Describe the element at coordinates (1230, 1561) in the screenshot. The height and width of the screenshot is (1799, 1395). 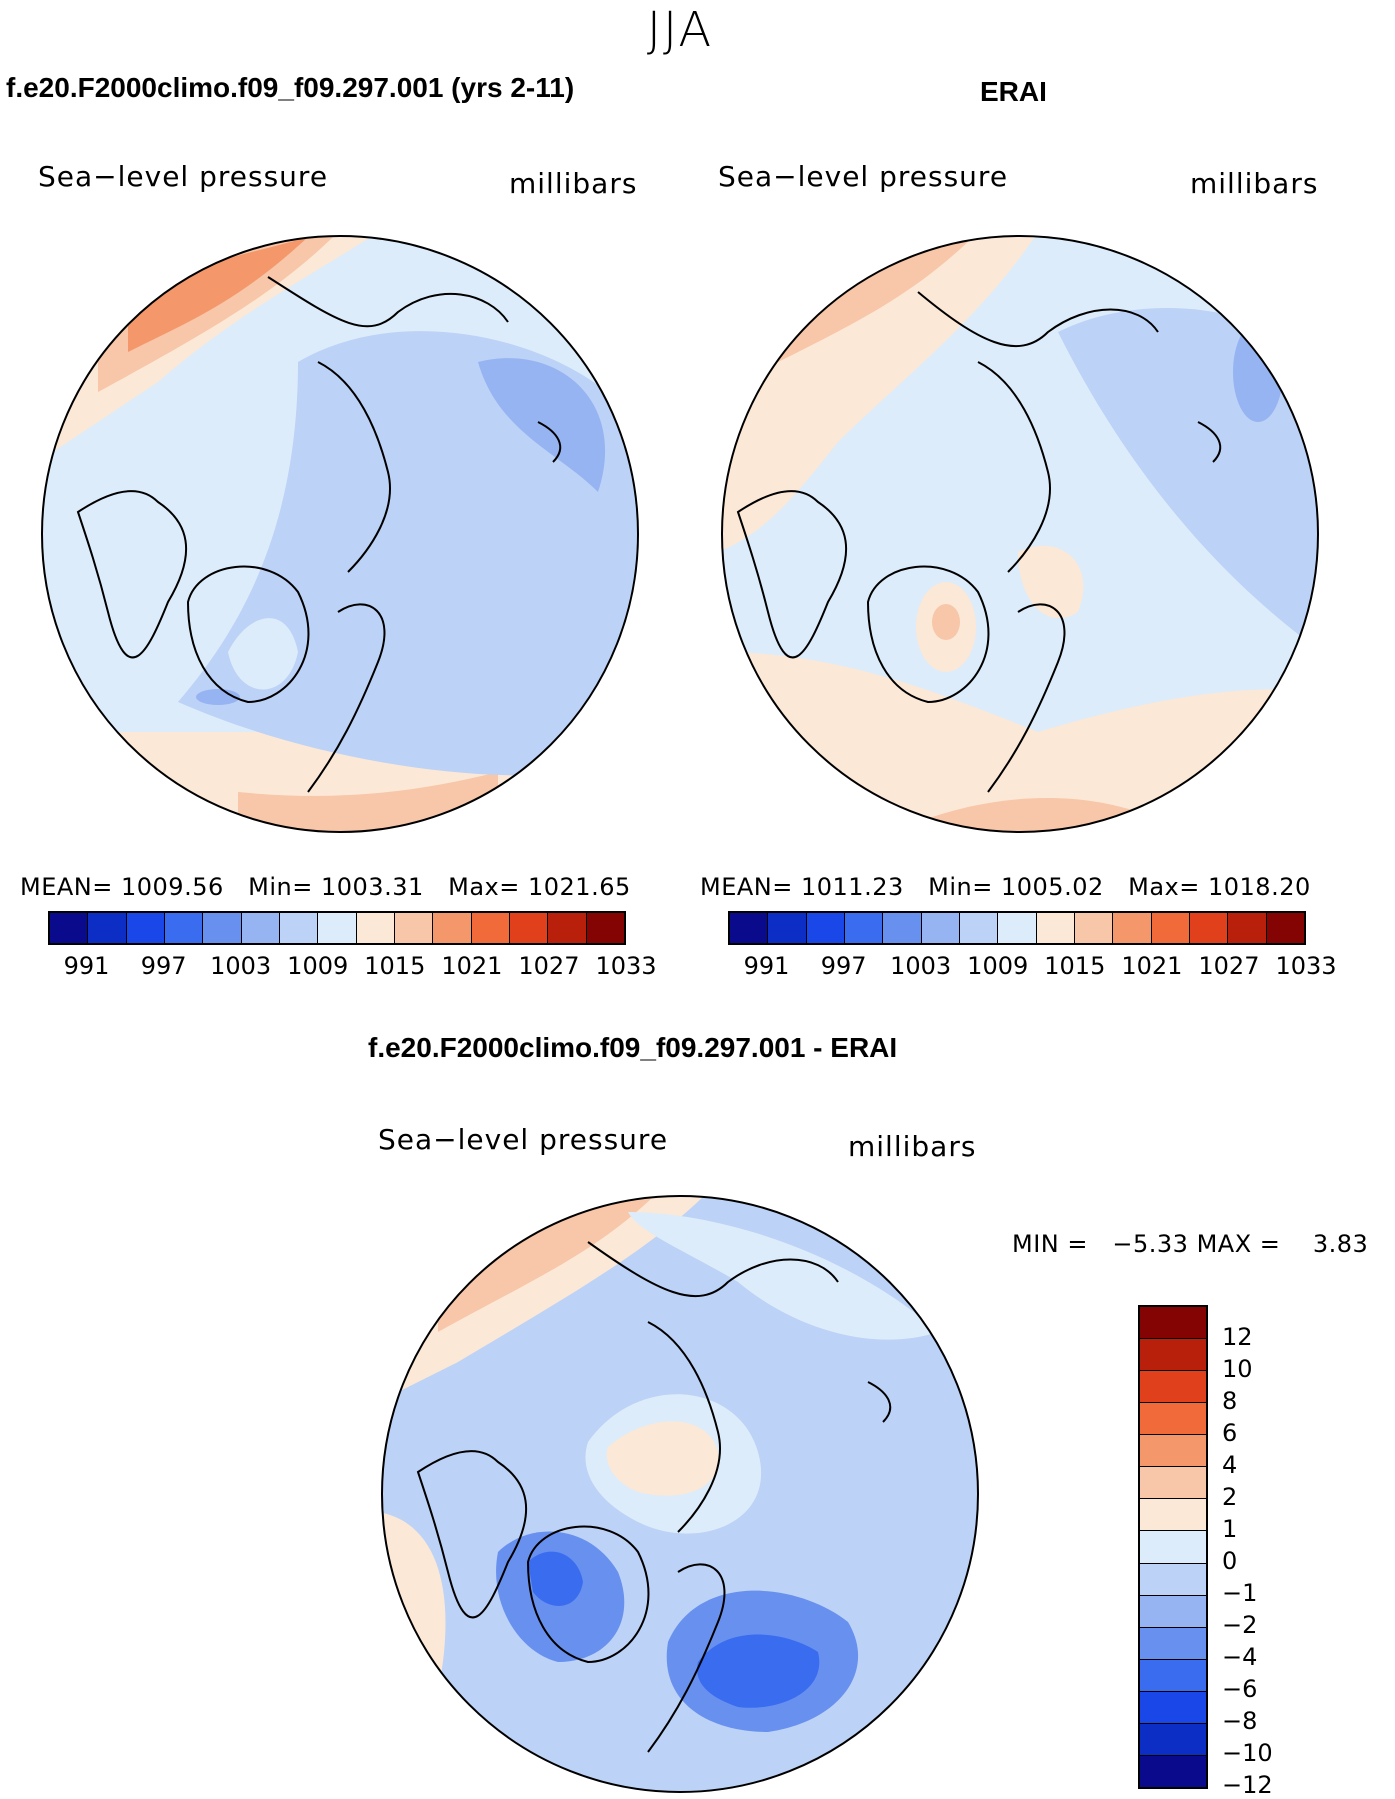
I see `colorbar-tick-label: 0` at that location.